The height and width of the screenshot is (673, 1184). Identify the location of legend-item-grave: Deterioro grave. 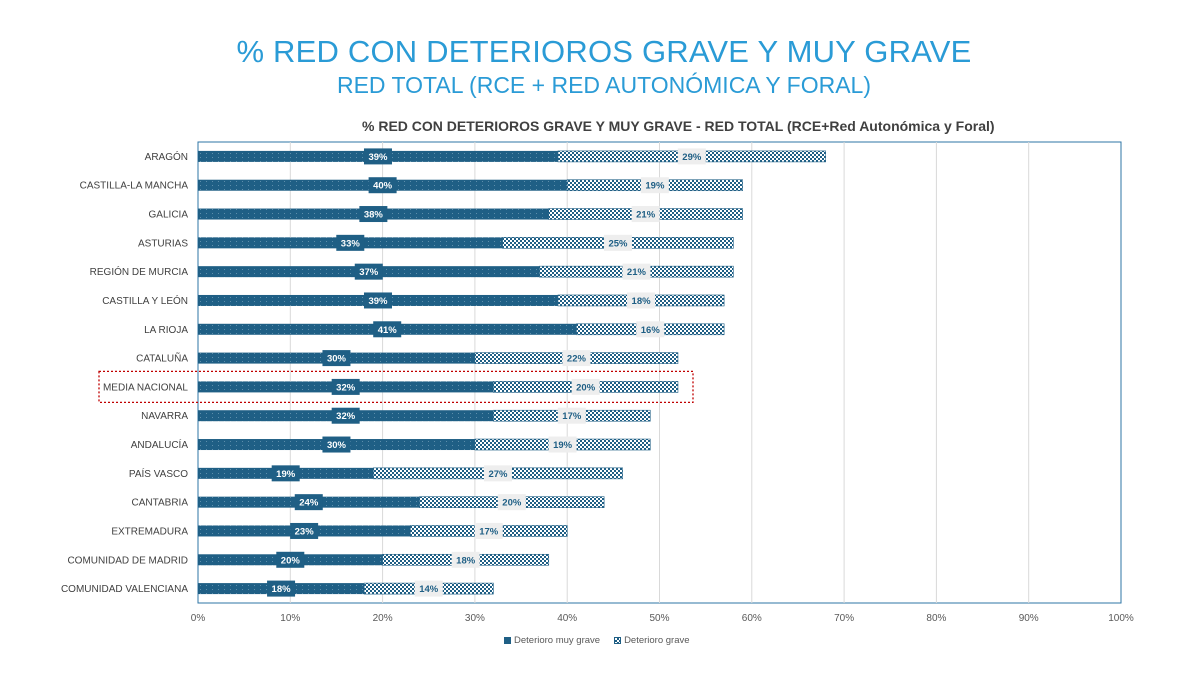
(652, 640).